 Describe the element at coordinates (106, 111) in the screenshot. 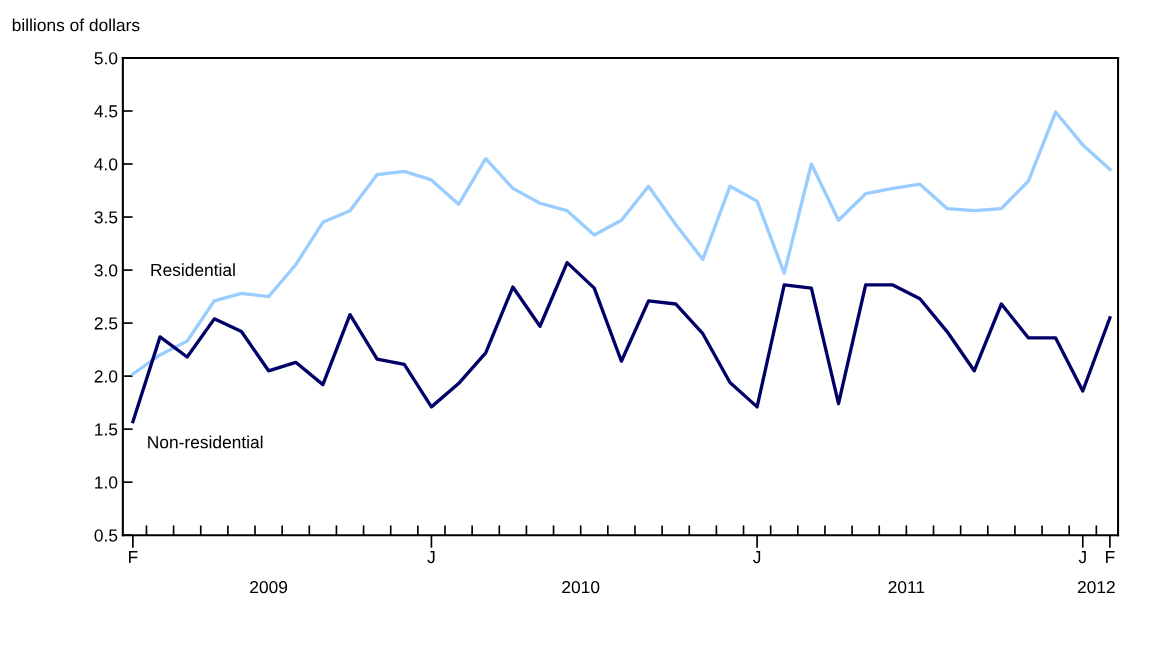

I see `y-tick-label: 4.5` at that location.